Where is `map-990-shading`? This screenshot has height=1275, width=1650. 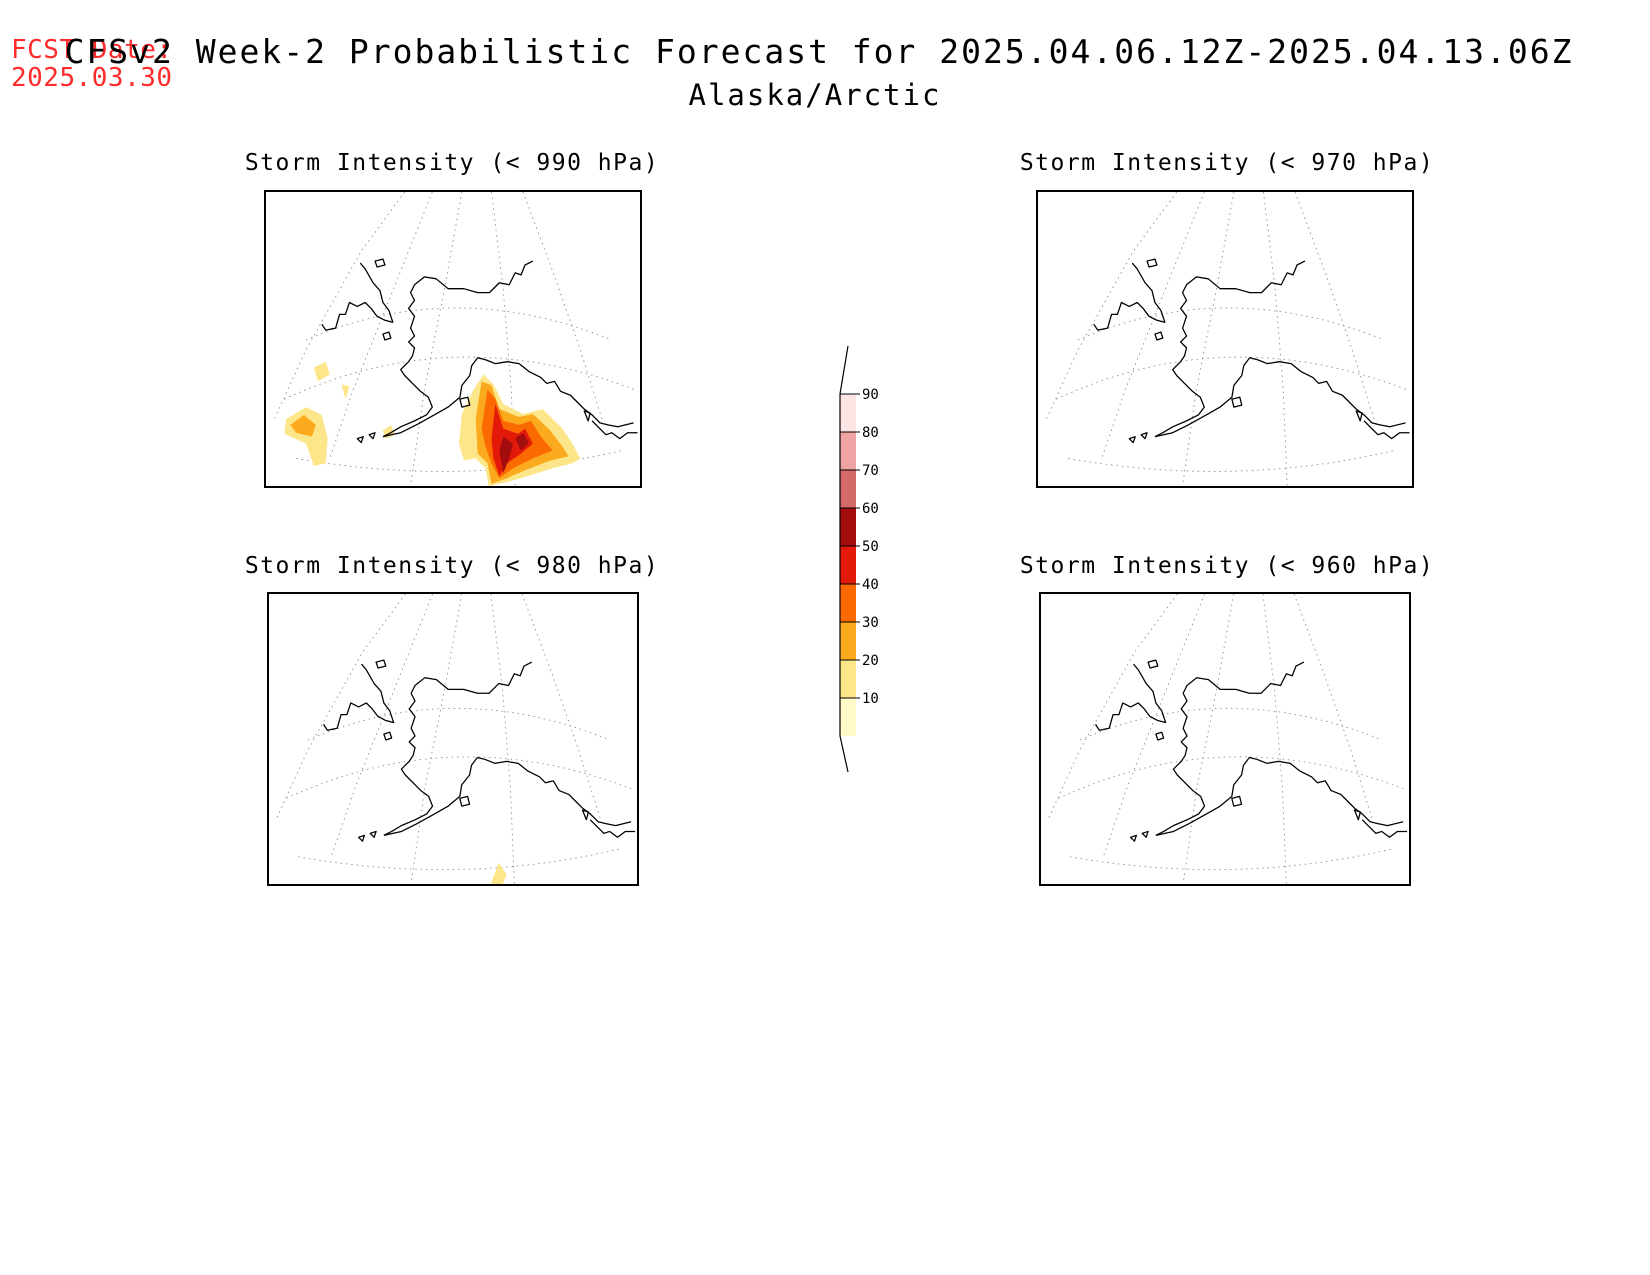
map-990-shading is located at coordinates (432, 423).